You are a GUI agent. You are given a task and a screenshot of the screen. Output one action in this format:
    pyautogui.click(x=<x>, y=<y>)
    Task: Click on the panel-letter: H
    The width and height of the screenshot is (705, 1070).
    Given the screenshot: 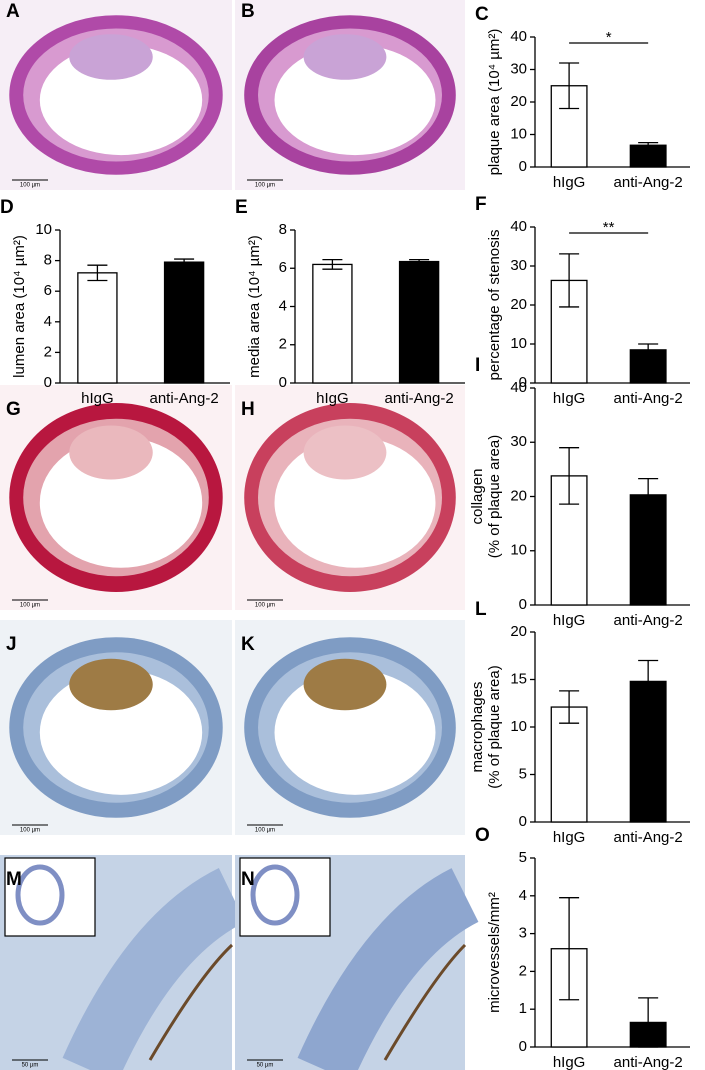 What is the action you would take?
    pyautogui.click(x=248, y=409)
    